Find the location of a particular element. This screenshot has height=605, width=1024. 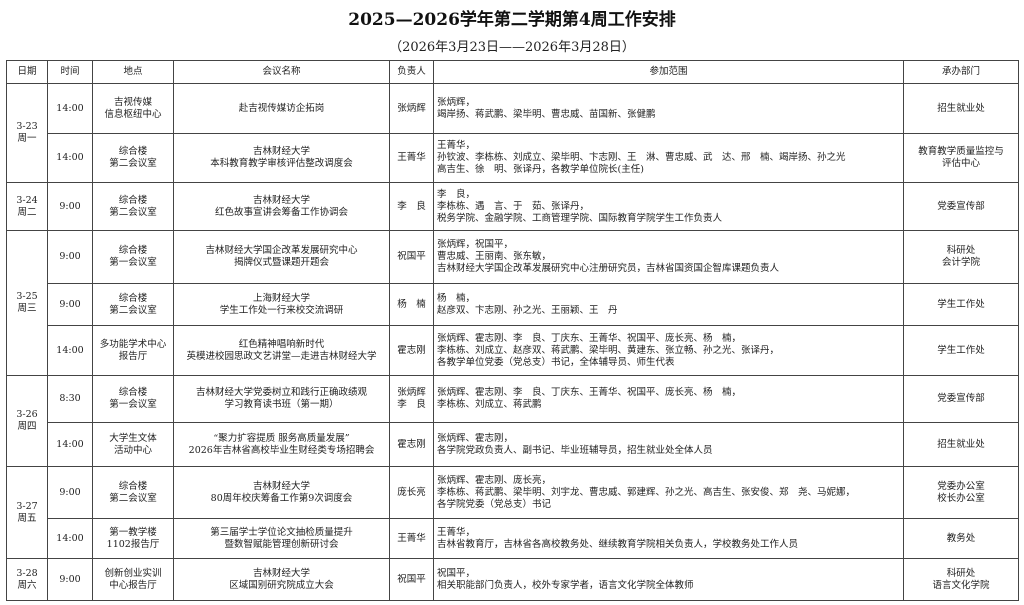

page-title: 2025—2026学年第二学期第4周工作安排 is located at coordinates (512, 20).